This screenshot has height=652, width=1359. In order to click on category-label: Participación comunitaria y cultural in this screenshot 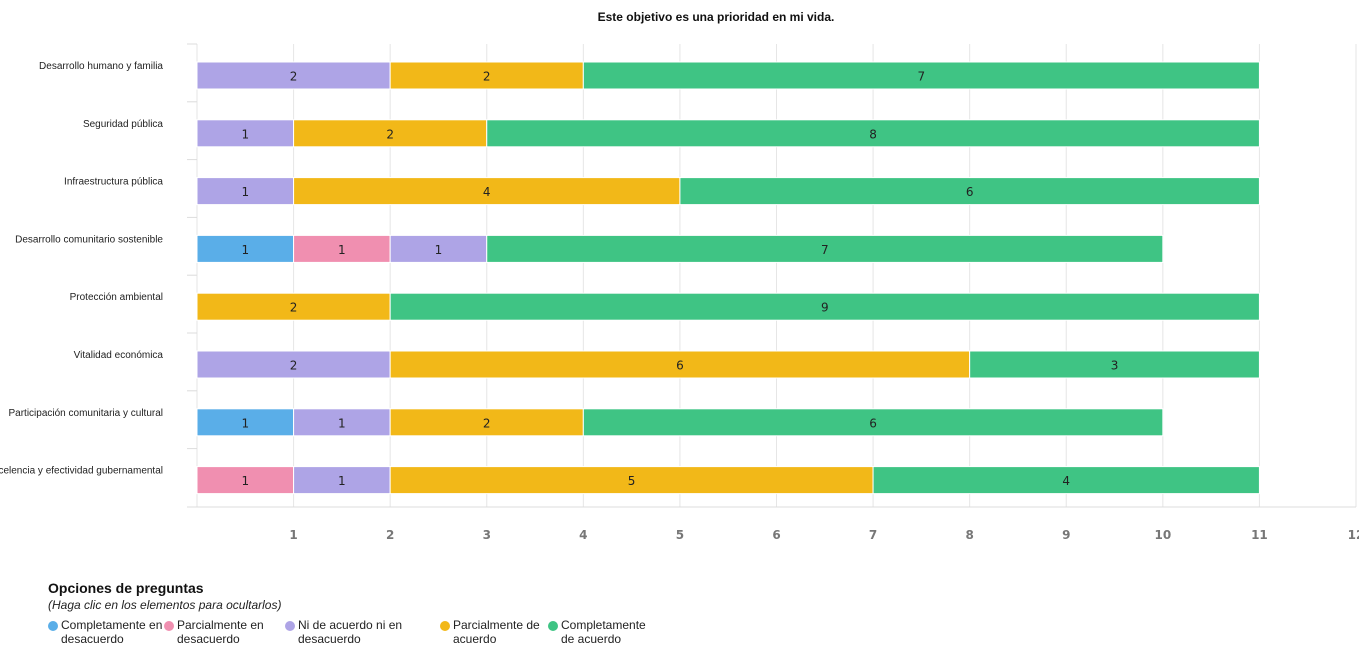, I will do `click(85, 413)`.